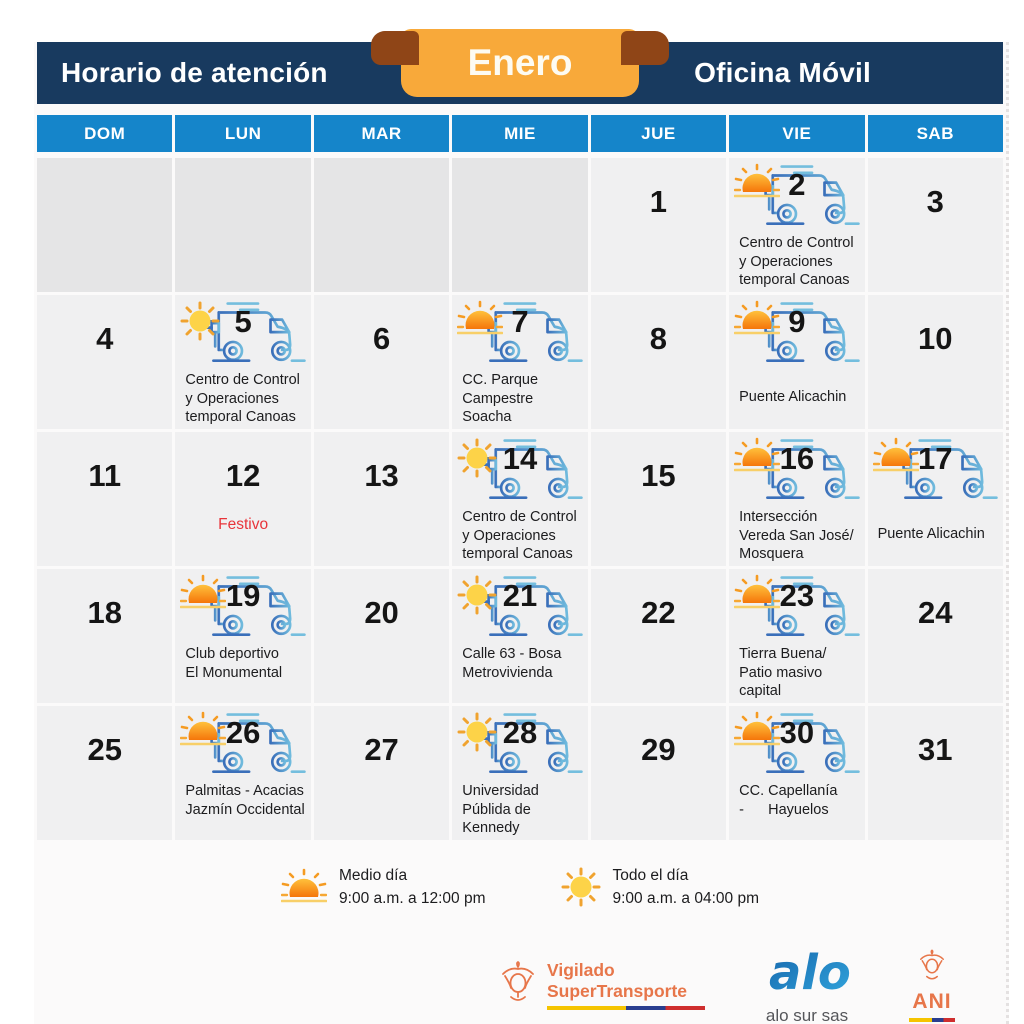 The height and width of the screenshot is (1024, 1024). Describe the element at coordinates (658, 362) in the screenshot. I see `calendar-day-cell: 8` at that location.